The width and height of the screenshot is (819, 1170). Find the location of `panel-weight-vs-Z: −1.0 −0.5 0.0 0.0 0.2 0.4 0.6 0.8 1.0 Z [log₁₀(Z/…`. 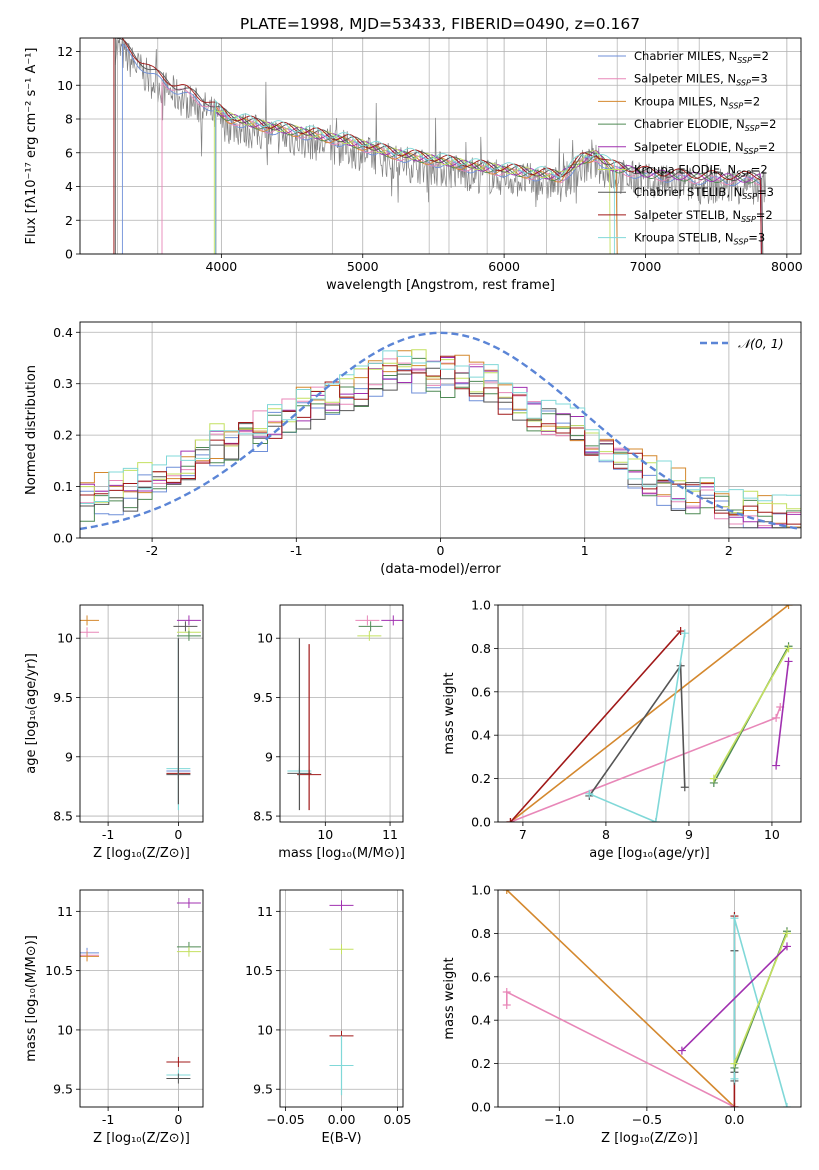

panel-weight-vs-Z: −1.0 −0.5 0.0 0.0 0.2 0.4 0.6 0.8 1.0 Z [log₁₀(Z/… is located at coordinates (622, 1014).